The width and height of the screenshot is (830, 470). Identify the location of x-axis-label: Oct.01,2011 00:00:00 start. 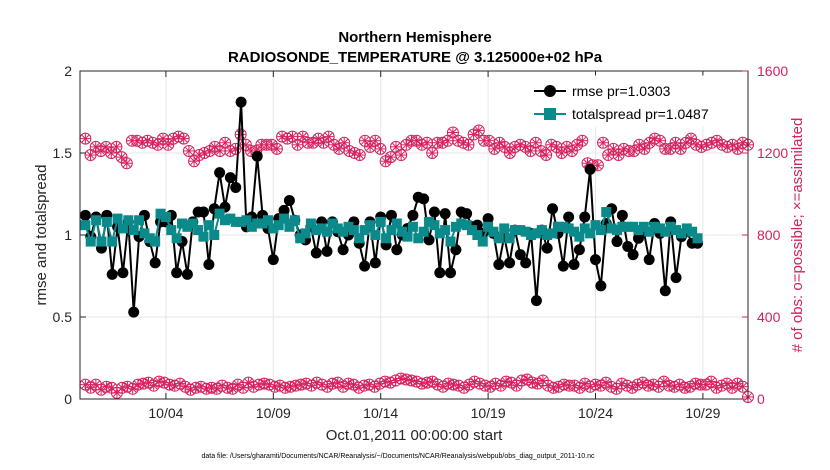
(414, 435).